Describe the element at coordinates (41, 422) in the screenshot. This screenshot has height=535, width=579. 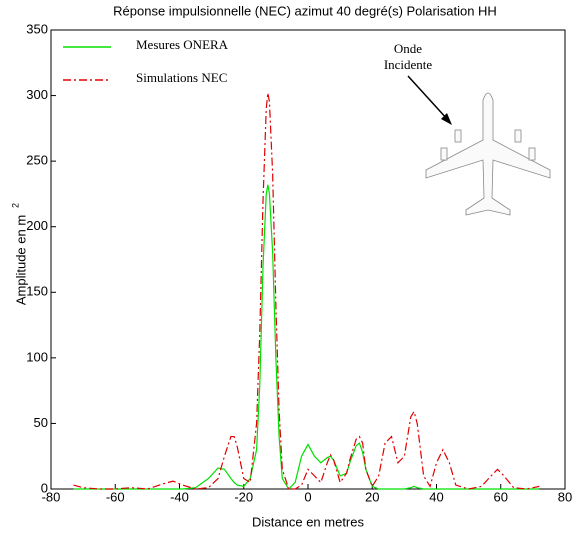
I see `y-tick-label: 50` at that location.